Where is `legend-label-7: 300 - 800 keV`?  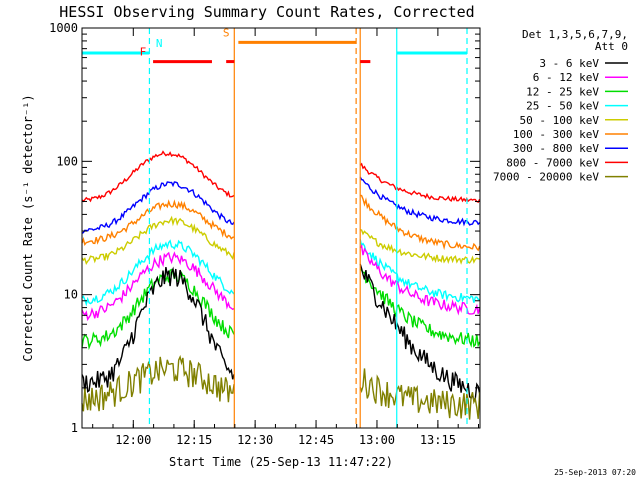 legend-label-7: 300 - 800 keV is located at coordinates (556, 148).